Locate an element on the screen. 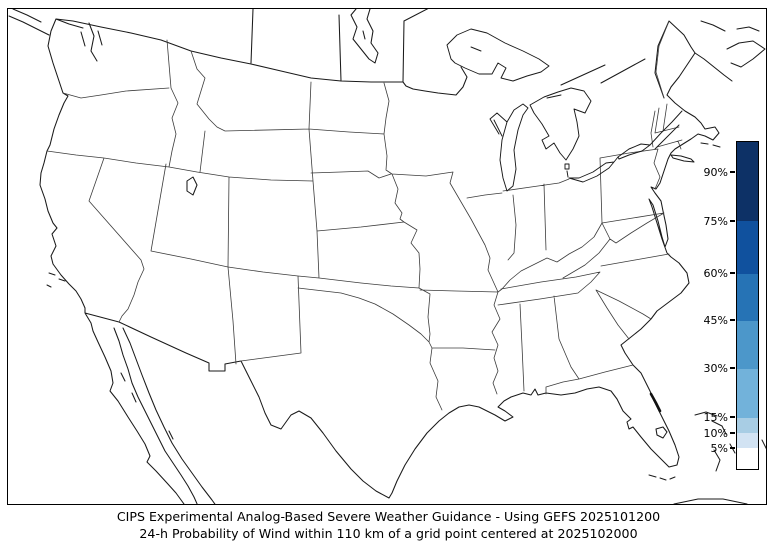 This screenshot has height=551, width=777. probability-colorbar is located at coordinates (747, 305).